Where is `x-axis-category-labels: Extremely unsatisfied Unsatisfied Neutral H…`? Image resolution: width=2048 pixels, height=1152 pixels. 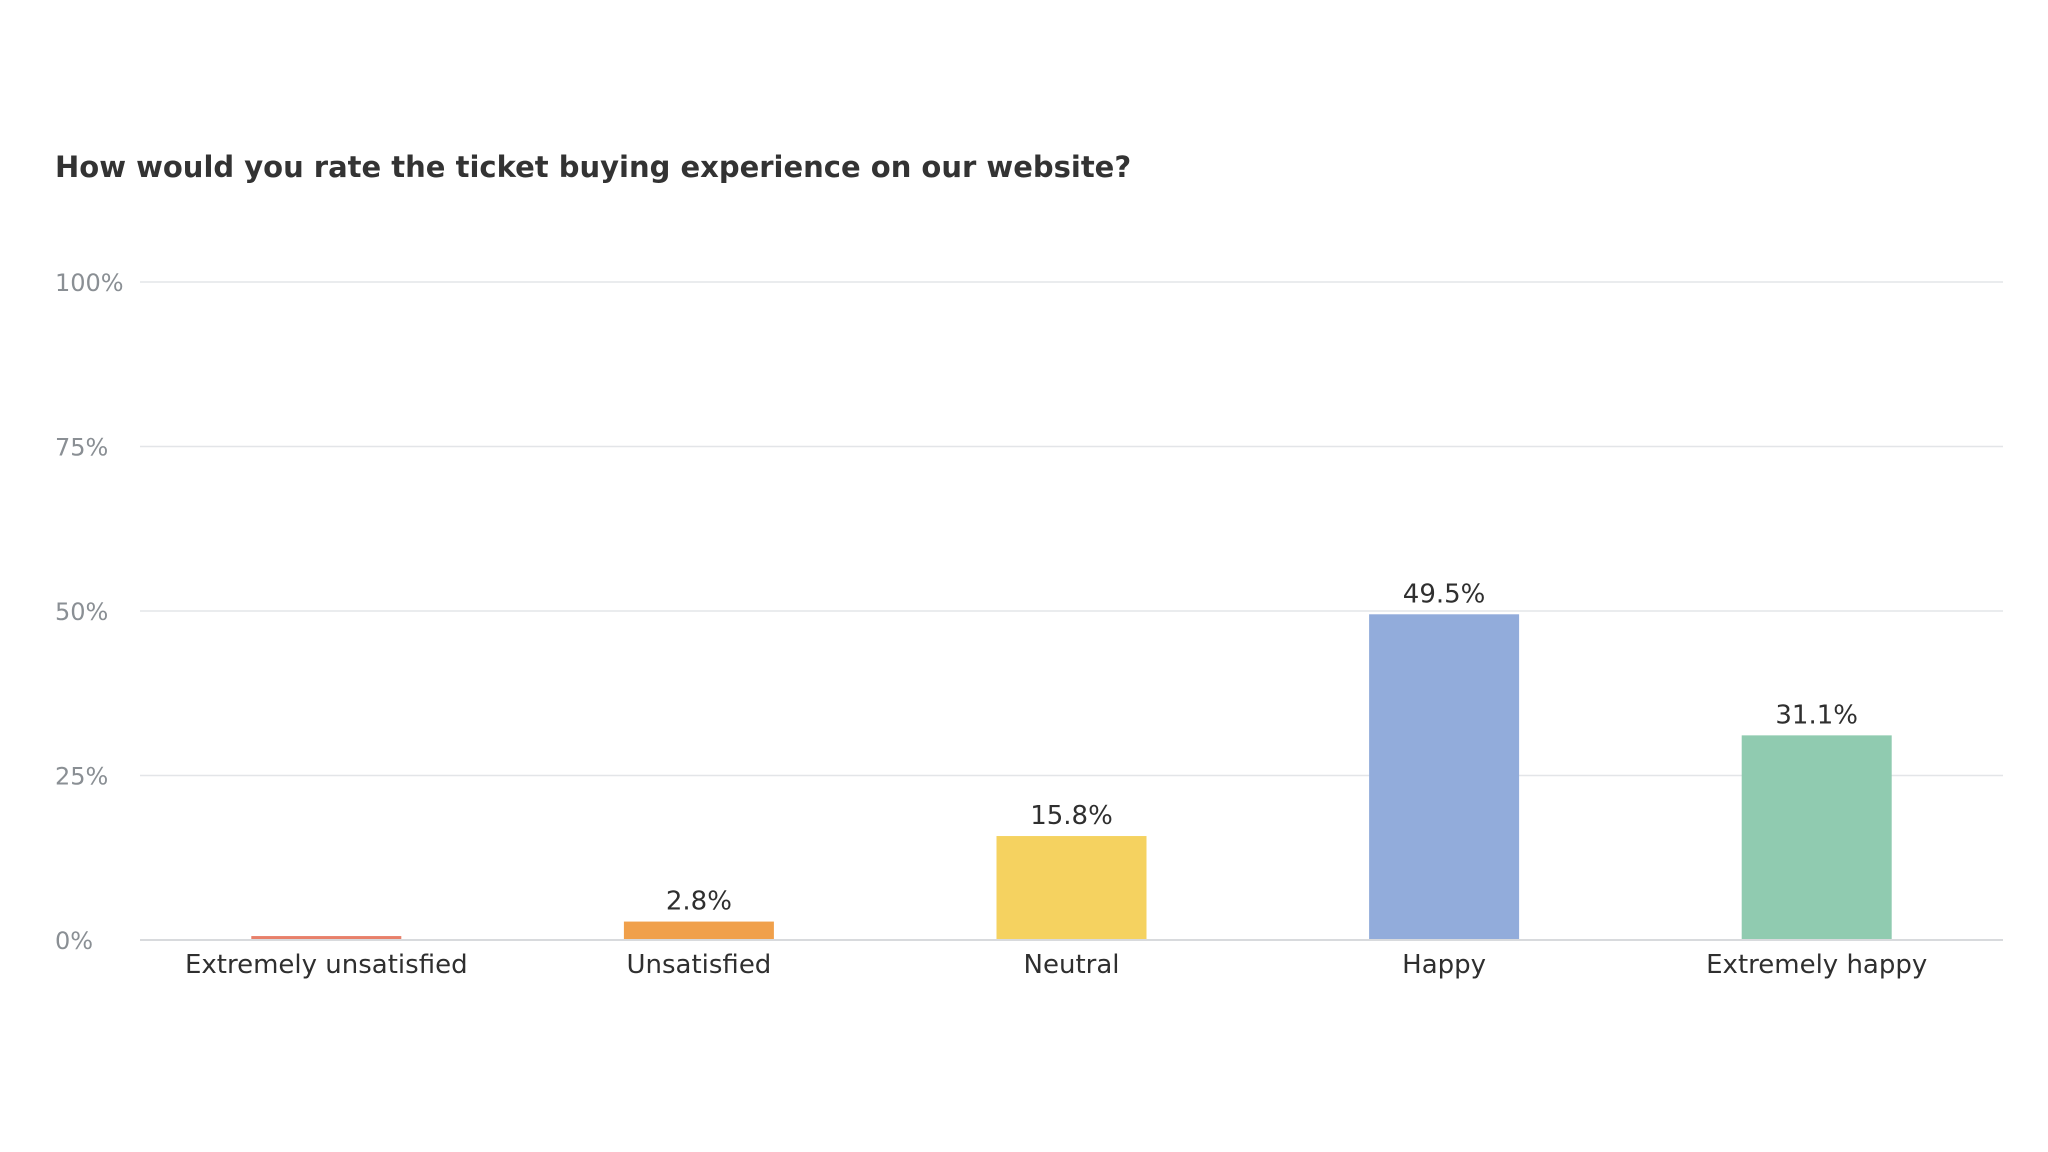 x-axis-category-labels: Extremely unsatisfied Unsatisfied Neutral H… is located at coordinates (1056, 965).